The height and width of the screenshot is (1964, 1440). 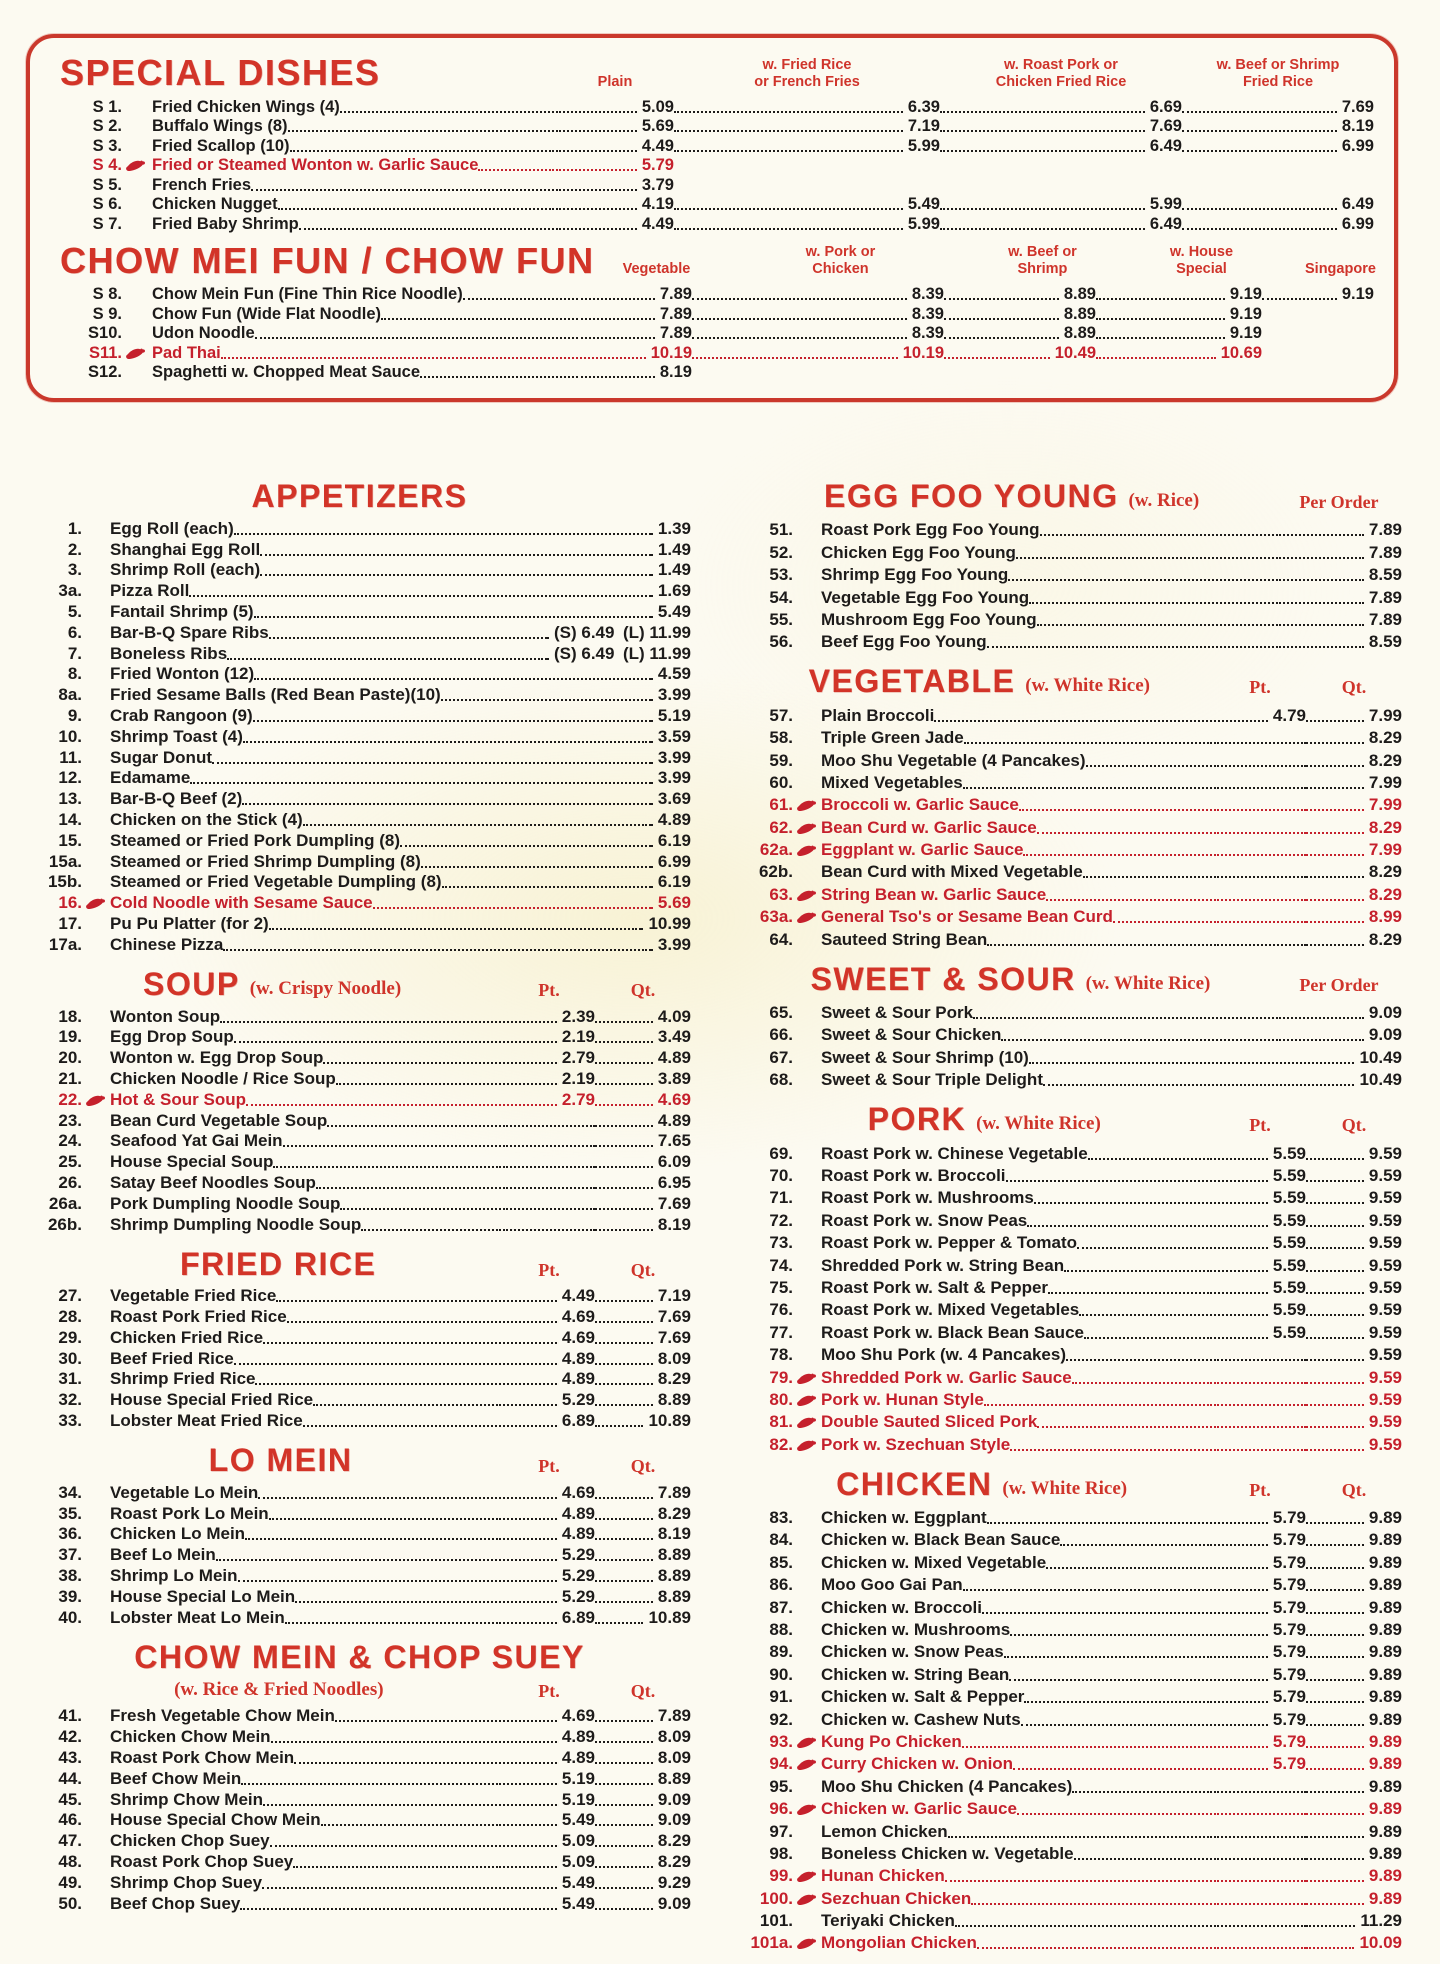 What do you see at coordinates (917, 1764) in the screenshot?
I see `item-name: Curry Chicken w. Onion` at bounding box center [917, 1764].